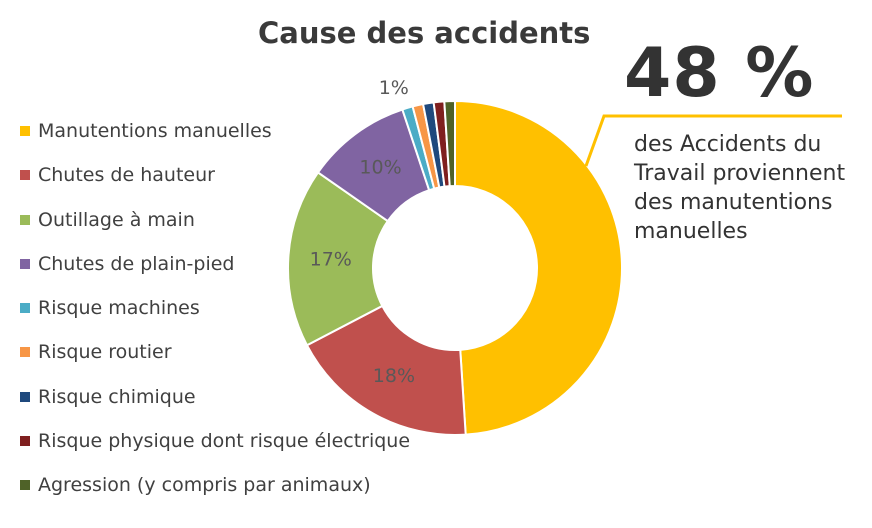  Describe the element at coordinates (224, 441) in the screenshot. I see `legend-label: Risque physique dont risque électrique` at that location.